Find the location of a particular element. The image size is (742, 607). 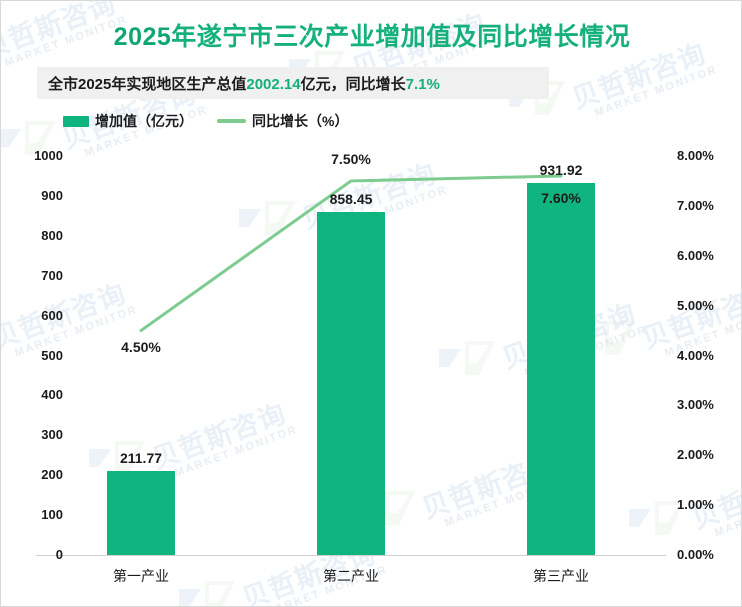

bar-value-label-1: 211.77 is located at coordinates (141, 457).